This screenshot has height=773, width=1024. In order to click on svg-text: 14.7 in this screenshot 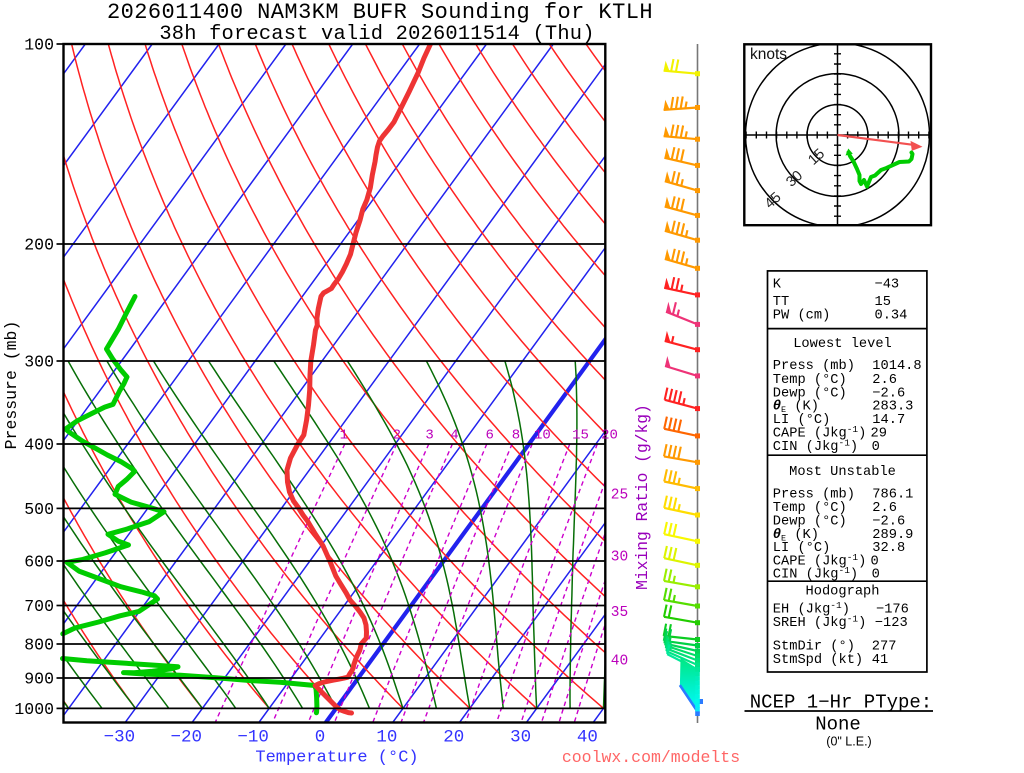, I will do `click(888, 420)`.